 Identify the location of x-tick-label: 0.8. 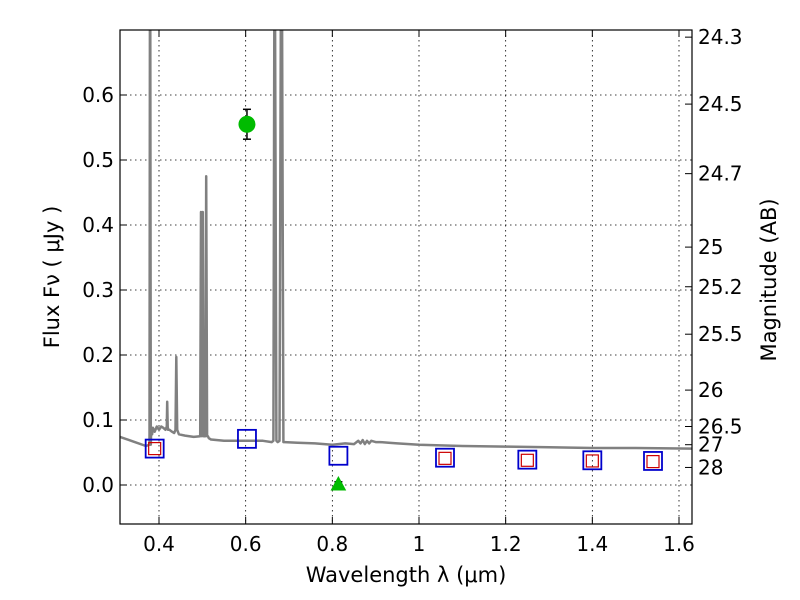
(332, 544).